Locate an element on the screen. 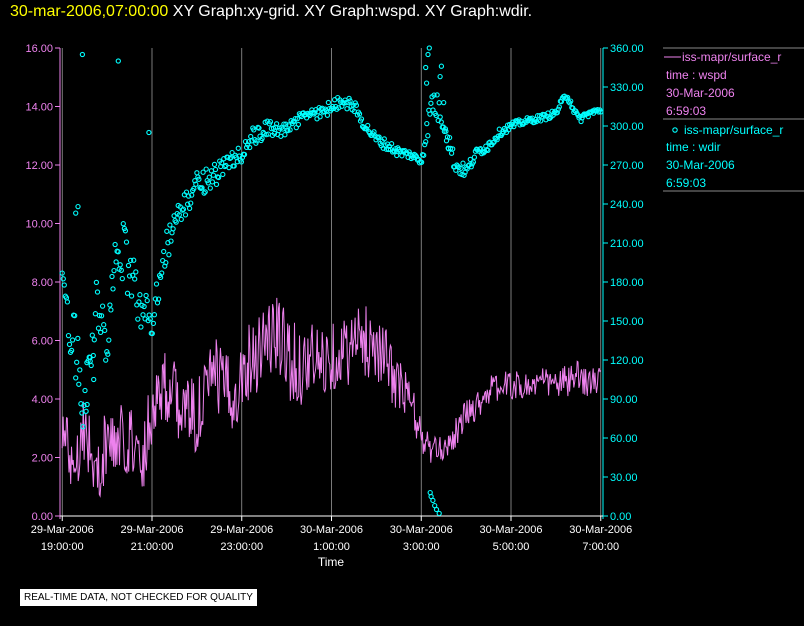  y-right-tick-label: 30.00 is located at coordinates (624, 478).